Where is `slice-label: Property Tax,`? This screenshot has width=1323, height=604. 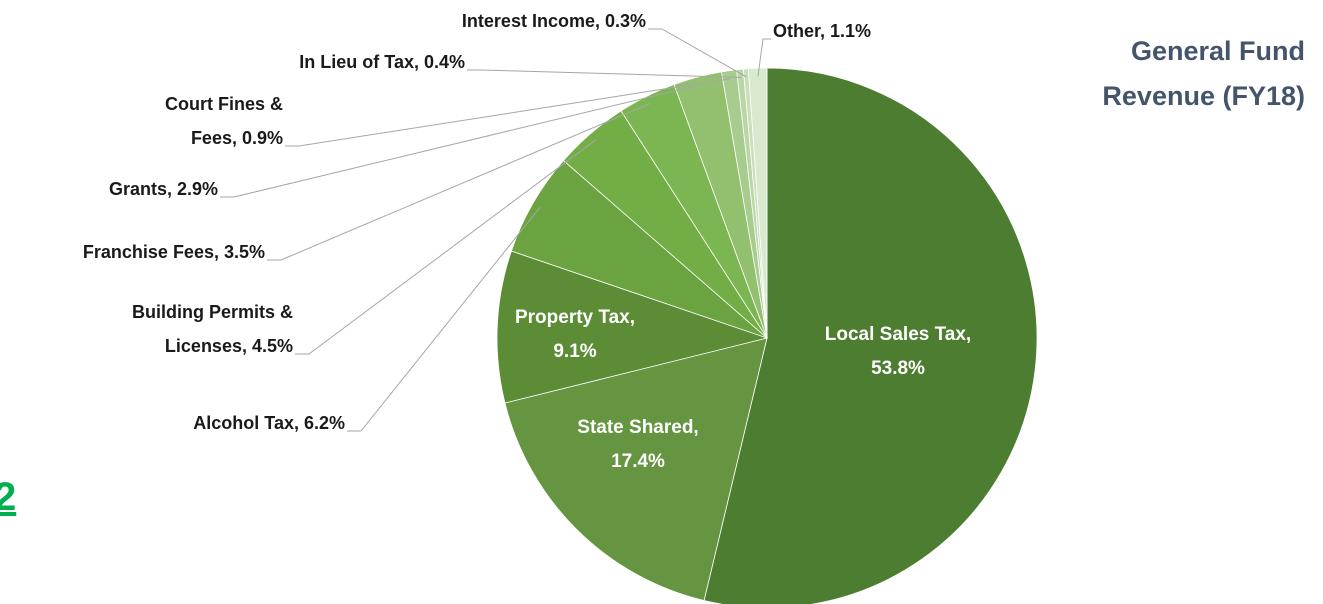
slice-label: Property Tax, is located at coordinates (575, 317).